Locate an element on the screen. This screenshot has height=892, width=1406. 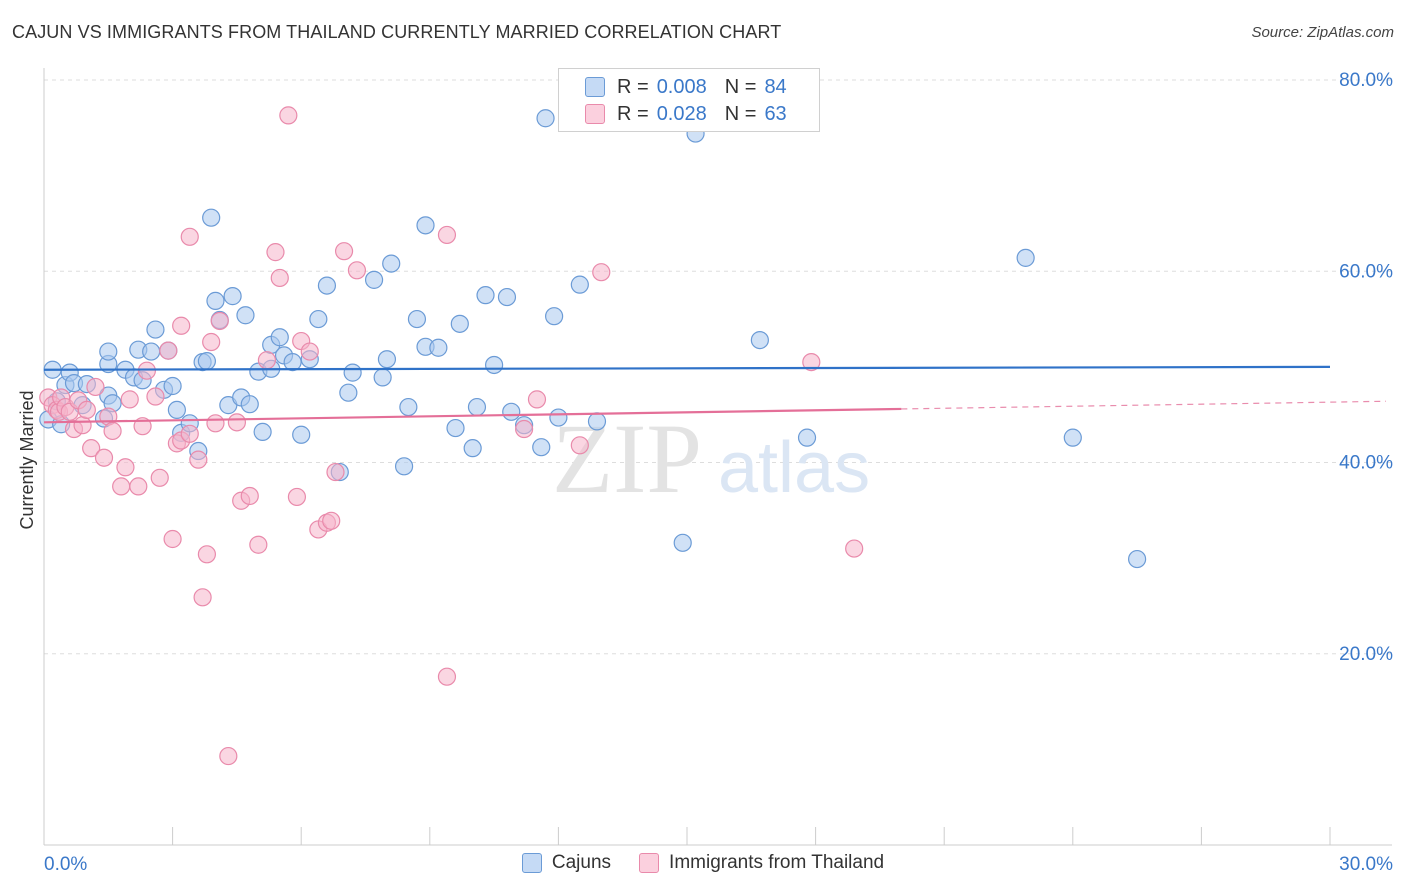
r-value-thailand: 0.028 is located at coordinates (681, 113).